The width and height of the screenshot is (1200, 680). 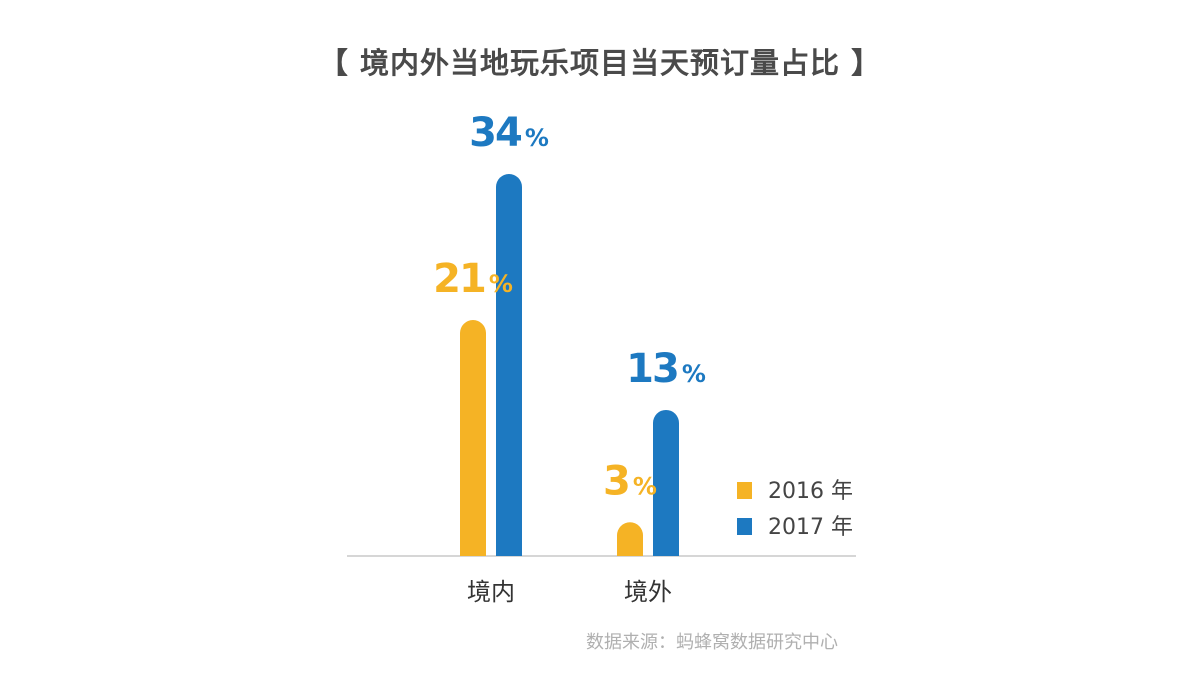 I want to click on value-label-1-2: 3%, so click(x=630, y=481).